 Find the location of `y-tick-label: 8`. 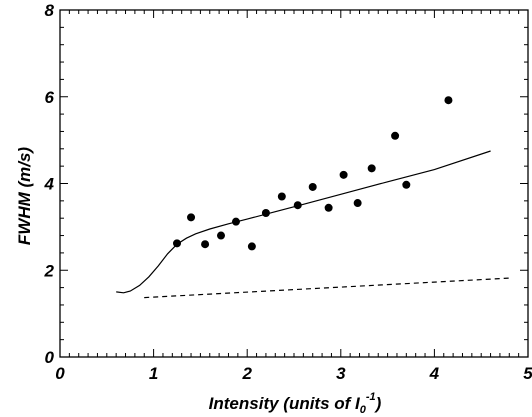

y-tick-label: 8 is located at coordinates (50, 10).